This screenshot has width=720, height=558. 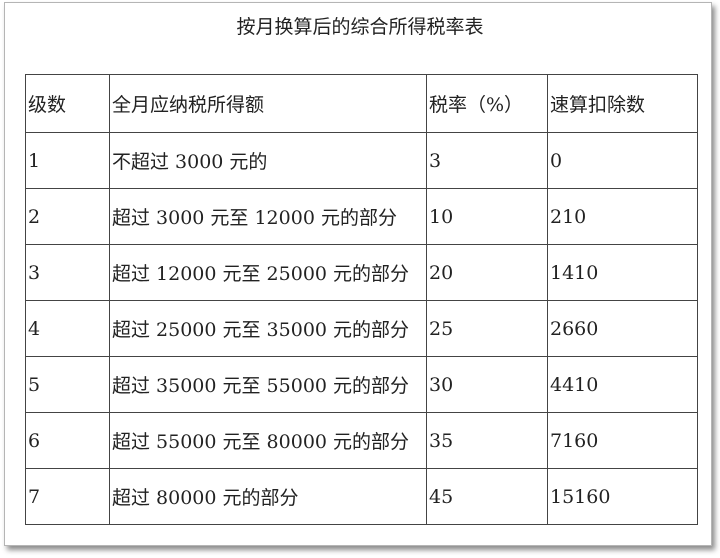 I want to click on level-cell: 4, so click(x=67, y=328).